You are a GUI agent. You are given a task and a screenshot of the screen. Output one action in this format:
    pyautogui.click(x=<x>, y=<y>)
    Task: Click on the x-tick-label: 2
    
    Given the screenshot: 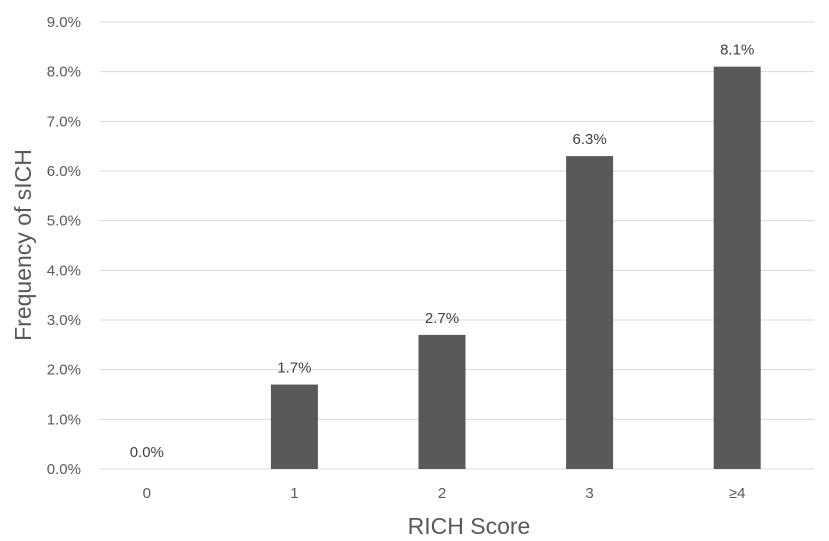 What is the action you would take?
    pyautogui.click(x=442, y=493)
    